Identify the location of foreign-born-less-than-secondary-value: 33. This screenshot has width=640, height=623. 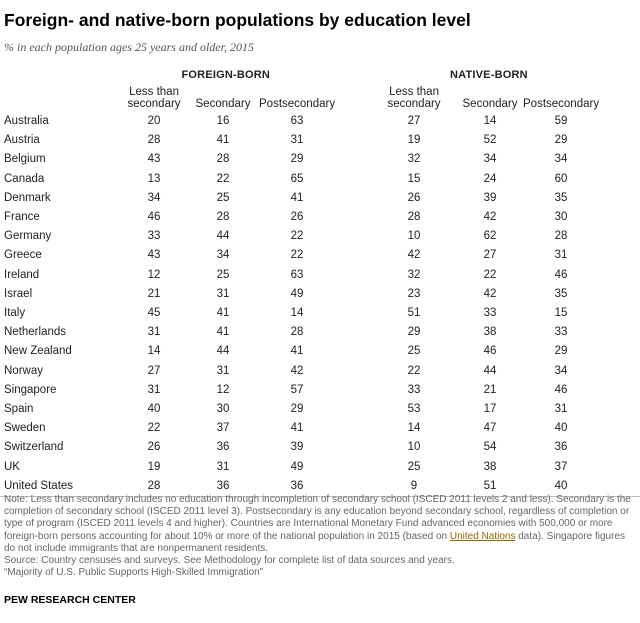
(154, 236).